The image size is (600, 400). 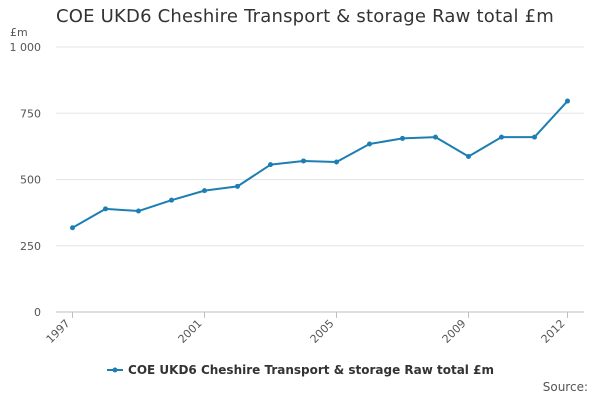 I want to click on x-tick-label: 2009, so click(x=454, y=331).